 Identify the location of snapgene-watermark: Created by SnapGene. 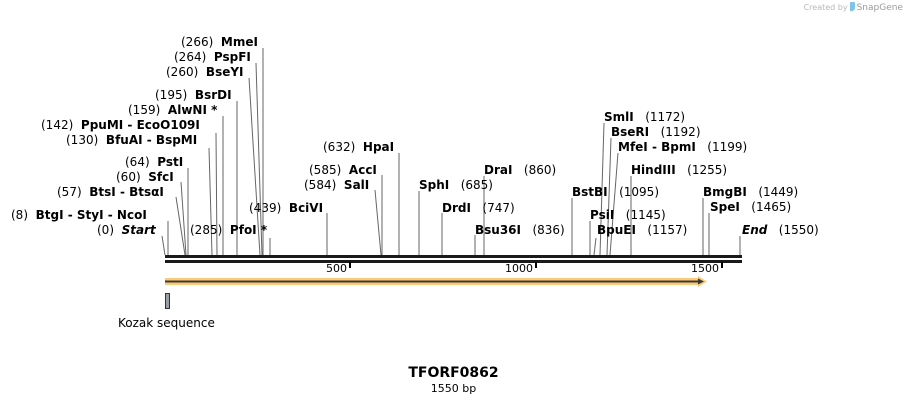
(853, 7).